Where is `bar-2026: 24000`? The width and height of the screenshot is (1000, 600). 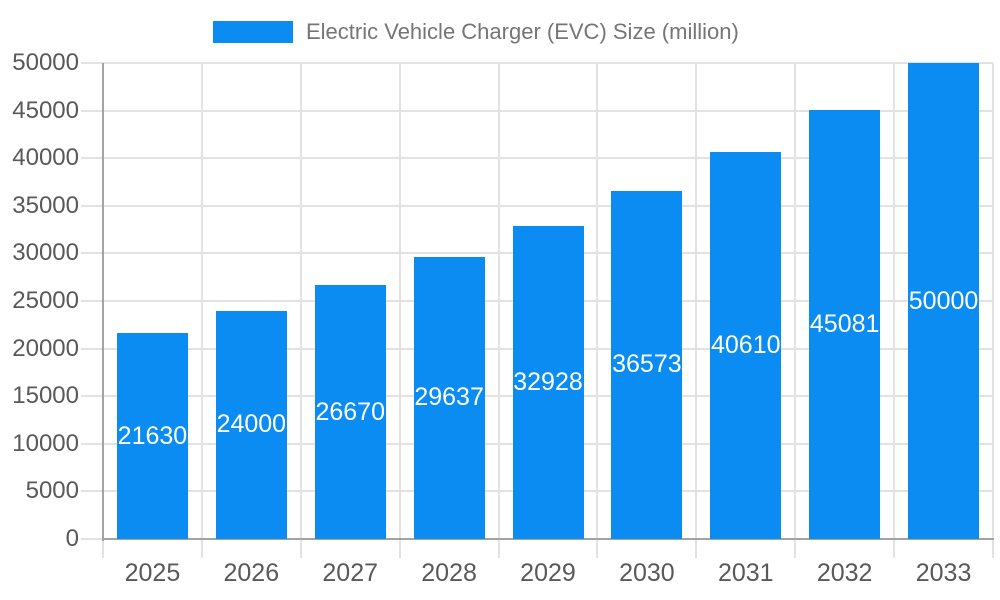 bar-2026: 24000 is located at coordinates (251, 424).